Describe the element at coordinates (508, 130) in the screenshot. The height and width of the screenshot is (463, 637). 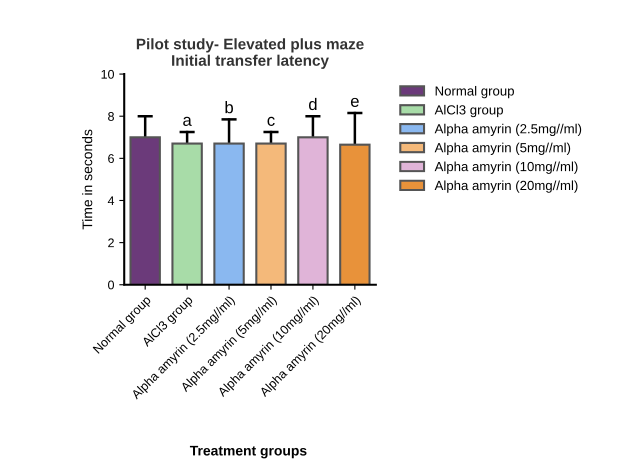
I see `legend-label: Alpha amyrin (2.5mg//ml)` at that location.